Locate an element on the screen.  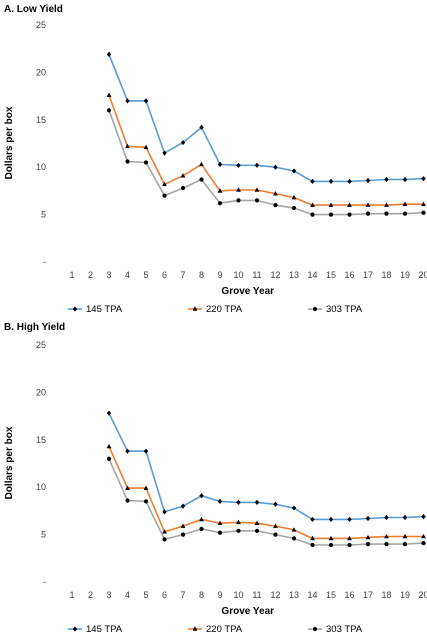
x-tick-label: 9 is located at coordinates (219, 595).